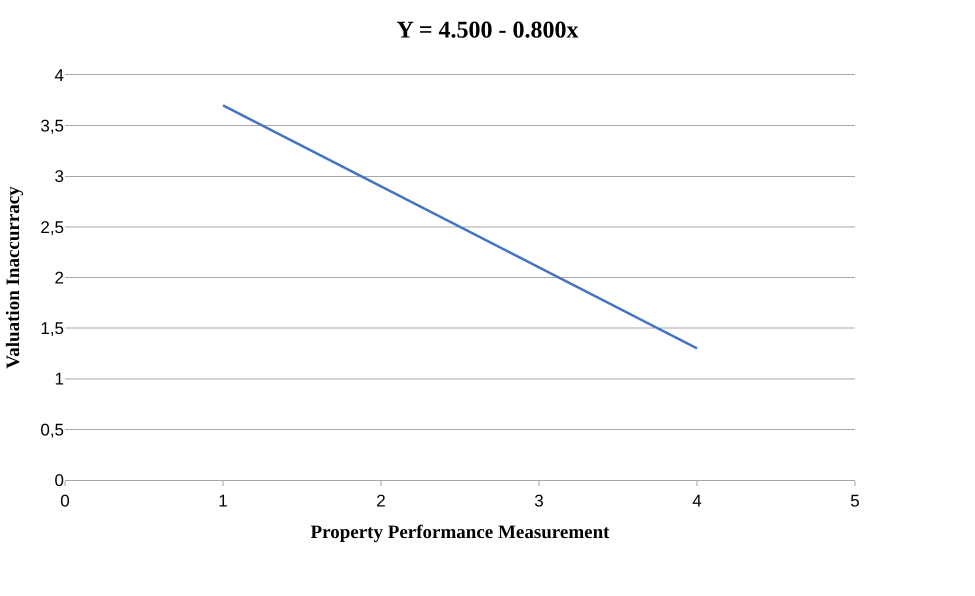 The height and width of the screenshot is (596, 975). Describe the element at coordinates (13, 277) in the screenshot. I see `y-axis-title: Valuation Inaccurracy` at that location.